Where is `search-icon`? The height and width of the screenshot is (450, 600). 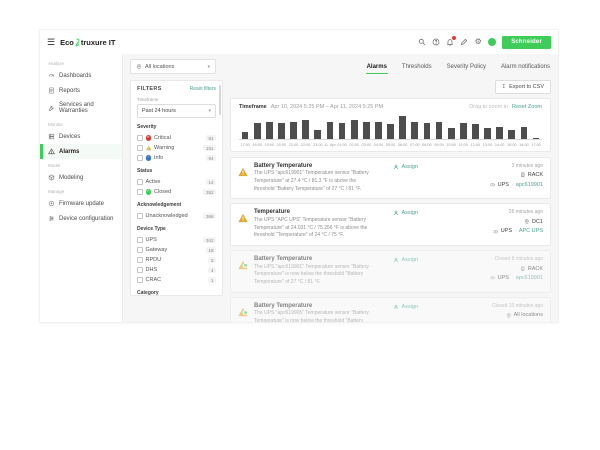 search-icon is located at coordinates (422, 42).